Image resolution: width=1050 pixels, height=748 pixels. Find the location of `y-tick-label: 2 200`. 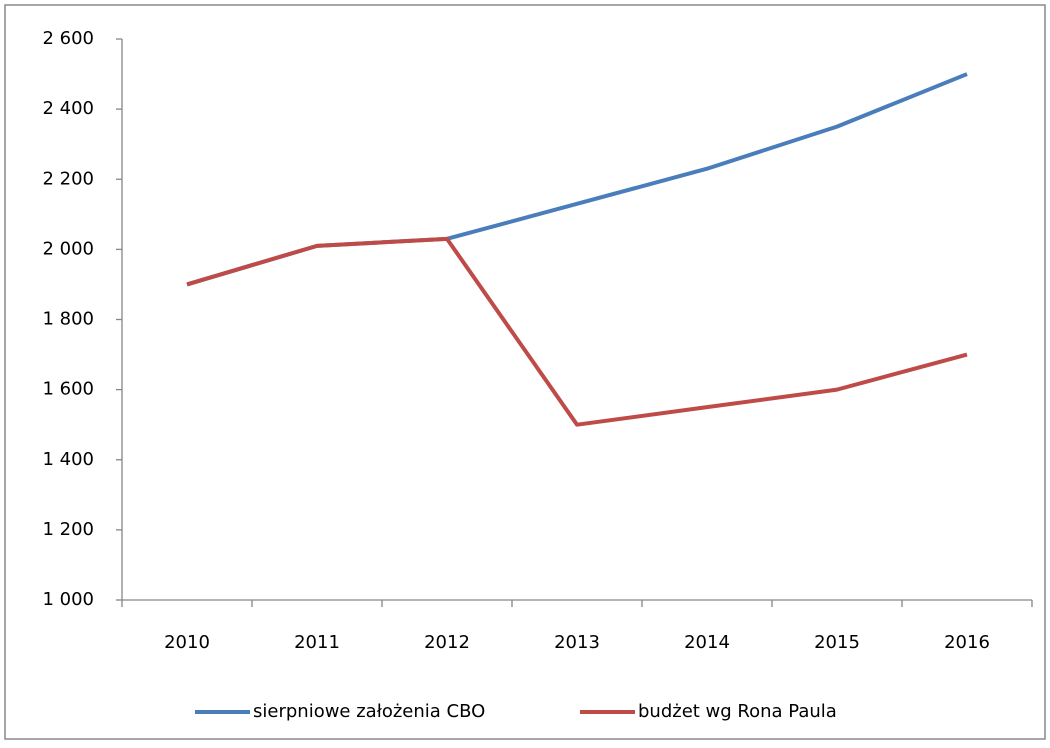

y-tick-label: 2 200 is located at coordinates (68, 178).